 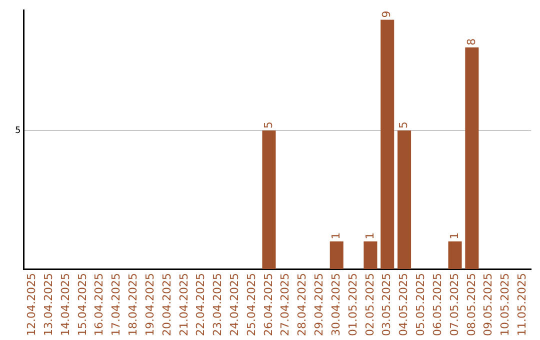 What do you see at coordinates (217, 304) in the screenshot?
I see `x-tick-label: 23.04.2025` at bounding box center [217, 304].